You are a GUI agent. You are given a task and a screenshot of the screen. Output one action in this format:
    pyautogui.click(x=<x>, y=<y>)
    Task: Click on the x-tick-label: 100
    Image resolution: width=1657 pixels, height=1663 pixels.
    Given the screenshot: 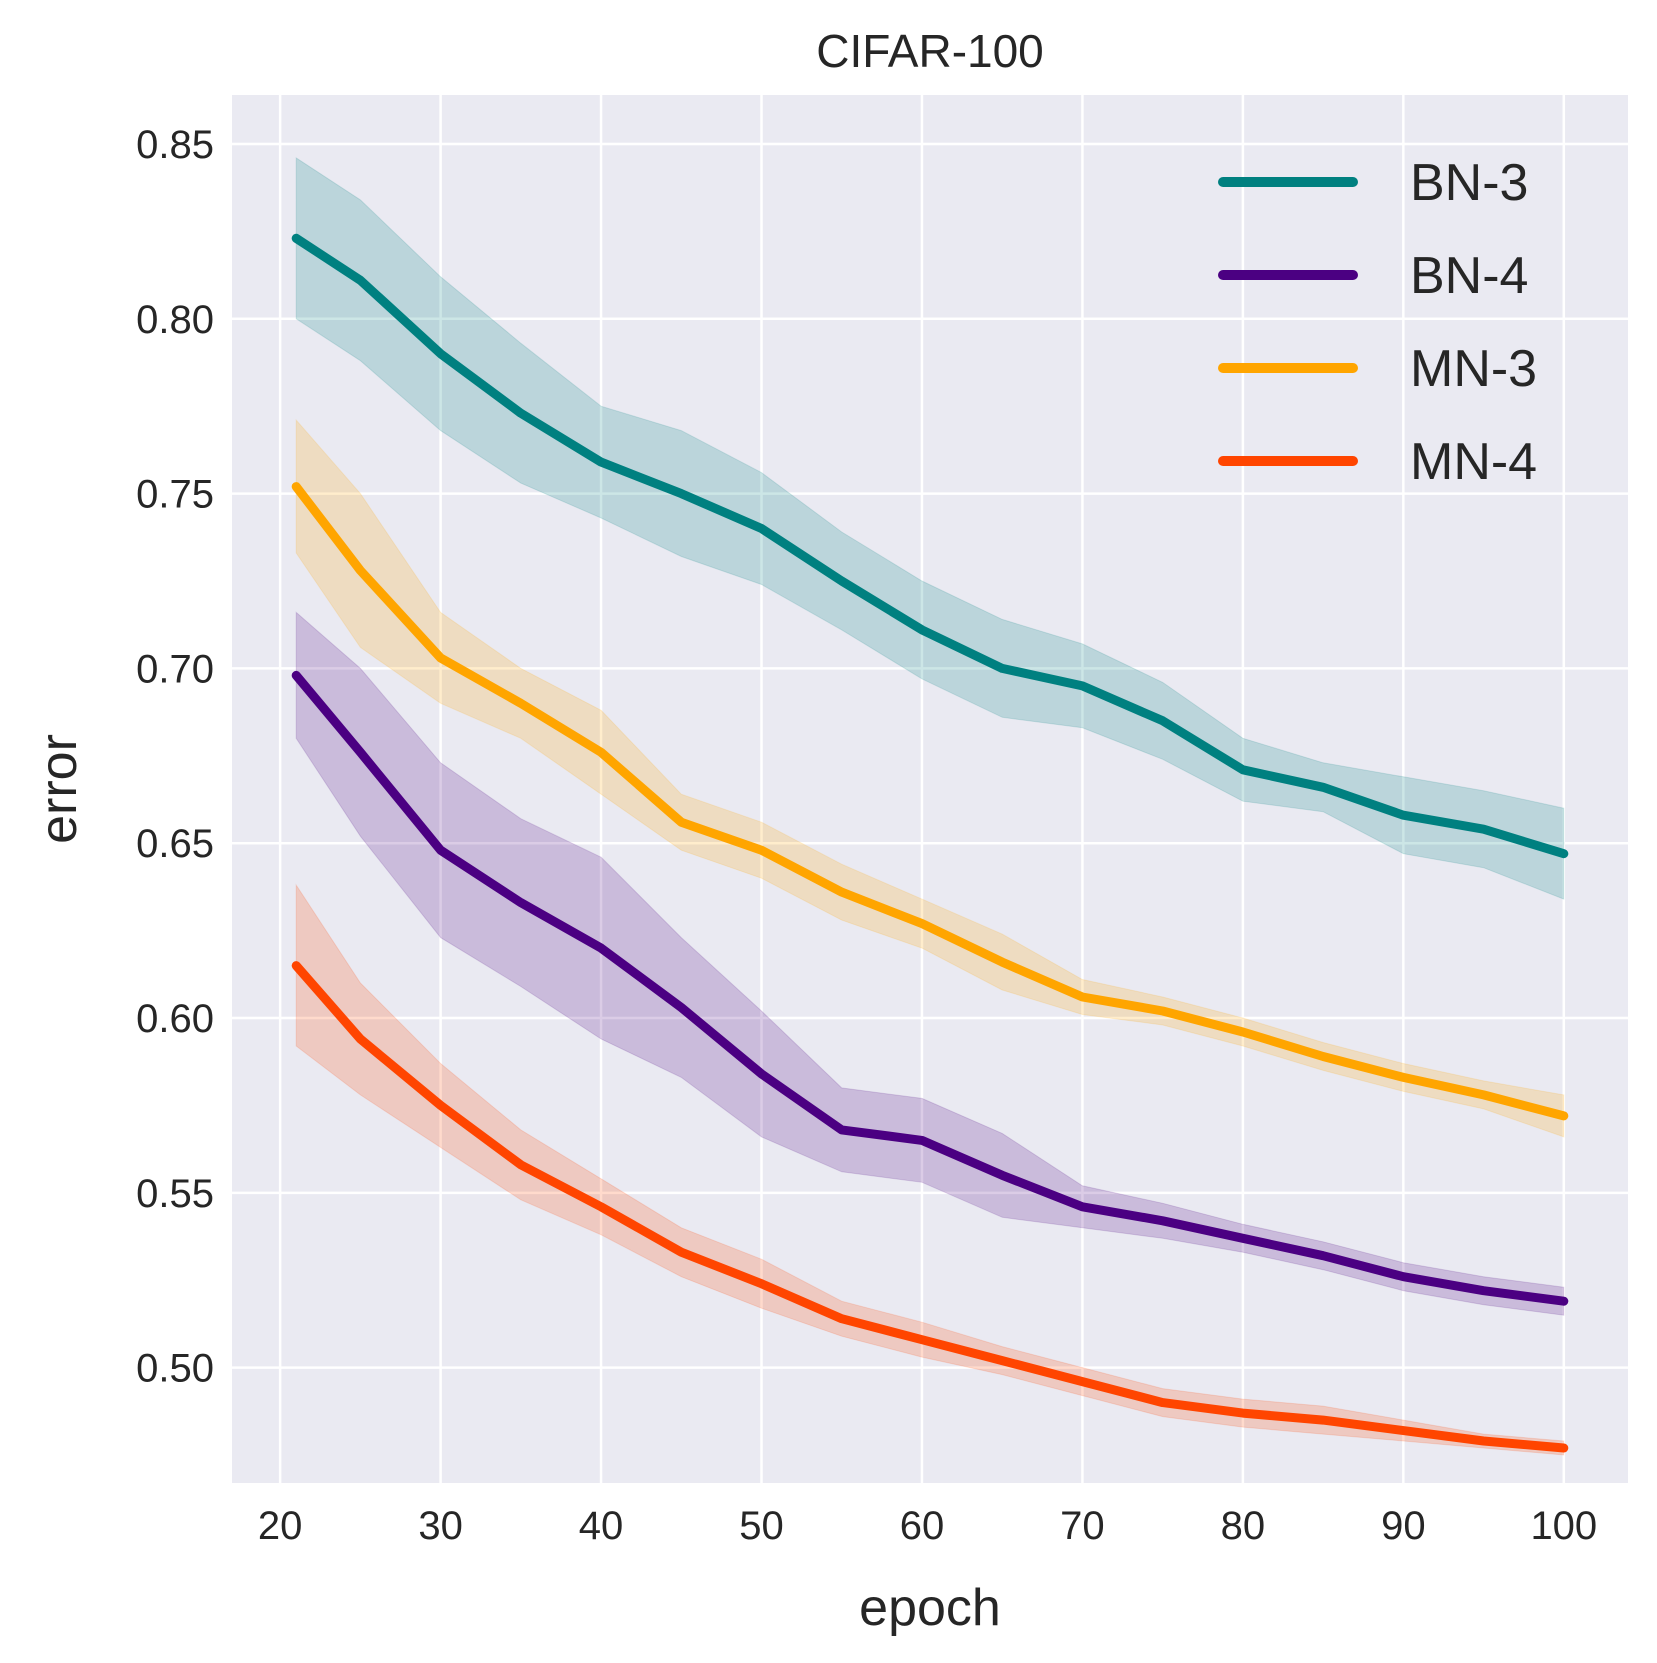 What is the action you would take?
    pyautogui.click(x=1563, y=1526)
    